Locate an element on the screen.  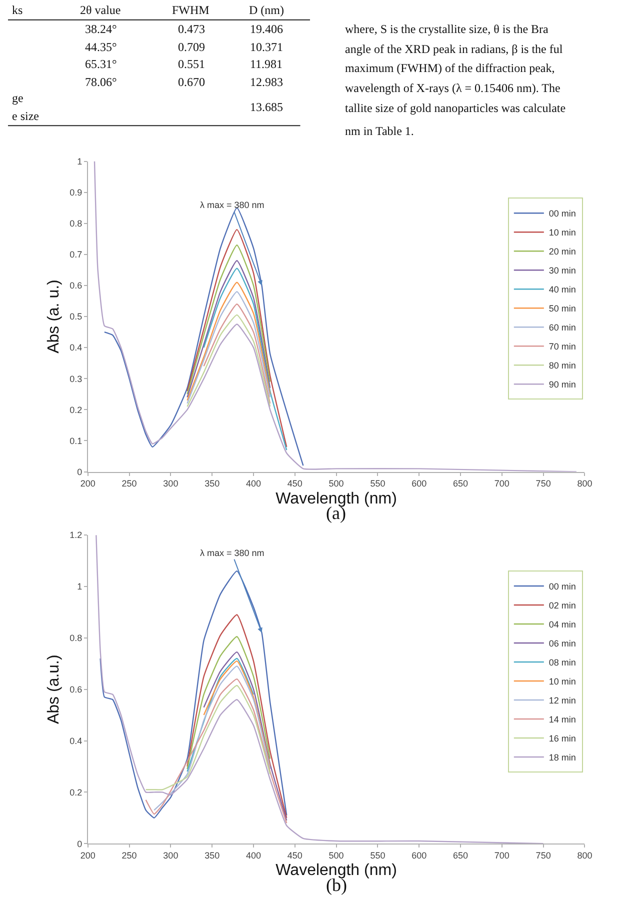
text: e size is located at coordinates (25, 116).